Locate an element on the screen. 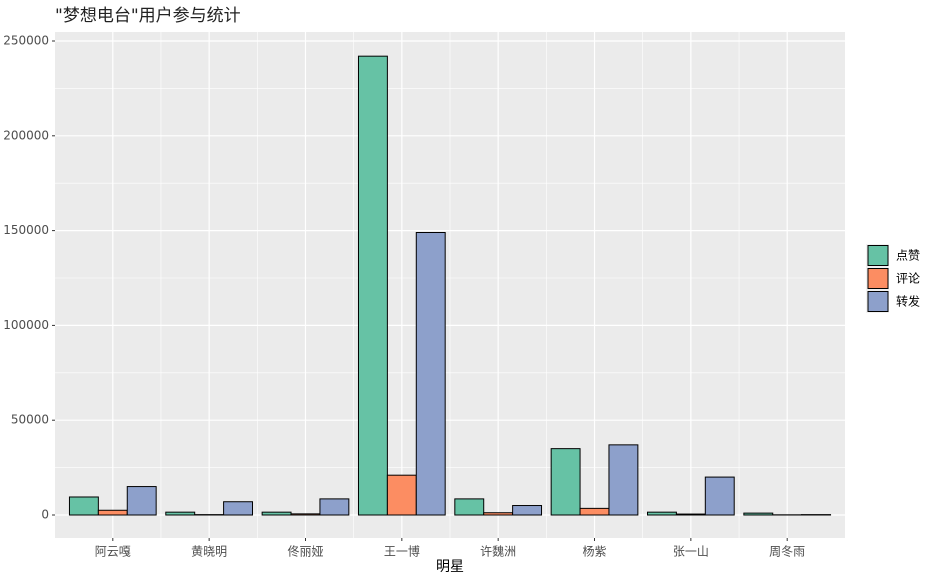  x-tick-label: 周冬雨 is located at coordinates (787, 551).